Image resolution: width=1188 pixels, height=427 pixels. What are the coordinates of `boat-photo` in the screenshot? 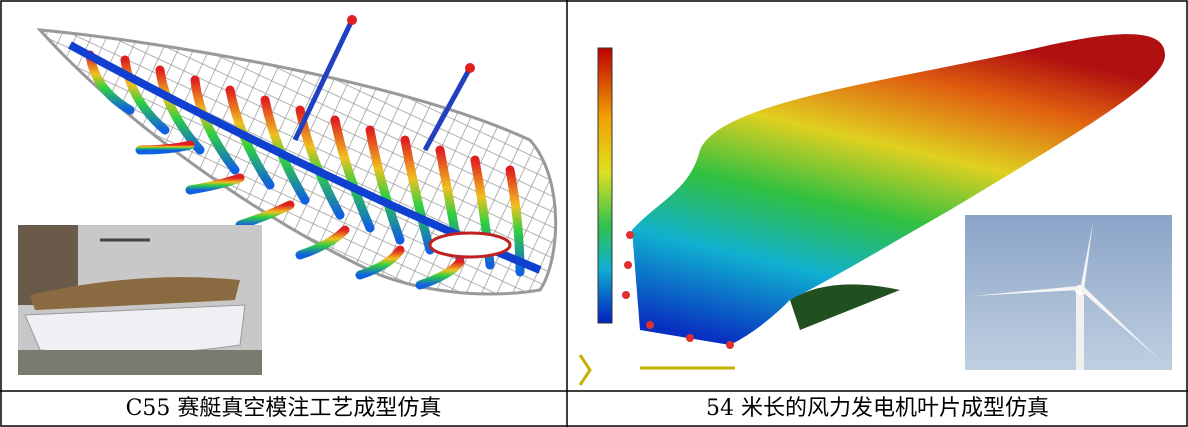 It's located at (140, 300).